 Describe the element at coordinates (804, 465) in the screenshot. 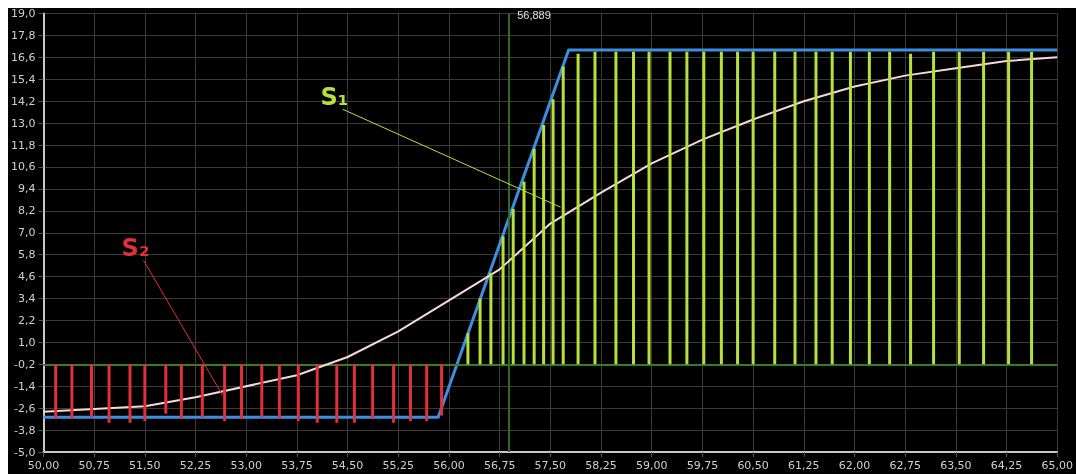

I see `x-tick-label: 61,25` at that location.